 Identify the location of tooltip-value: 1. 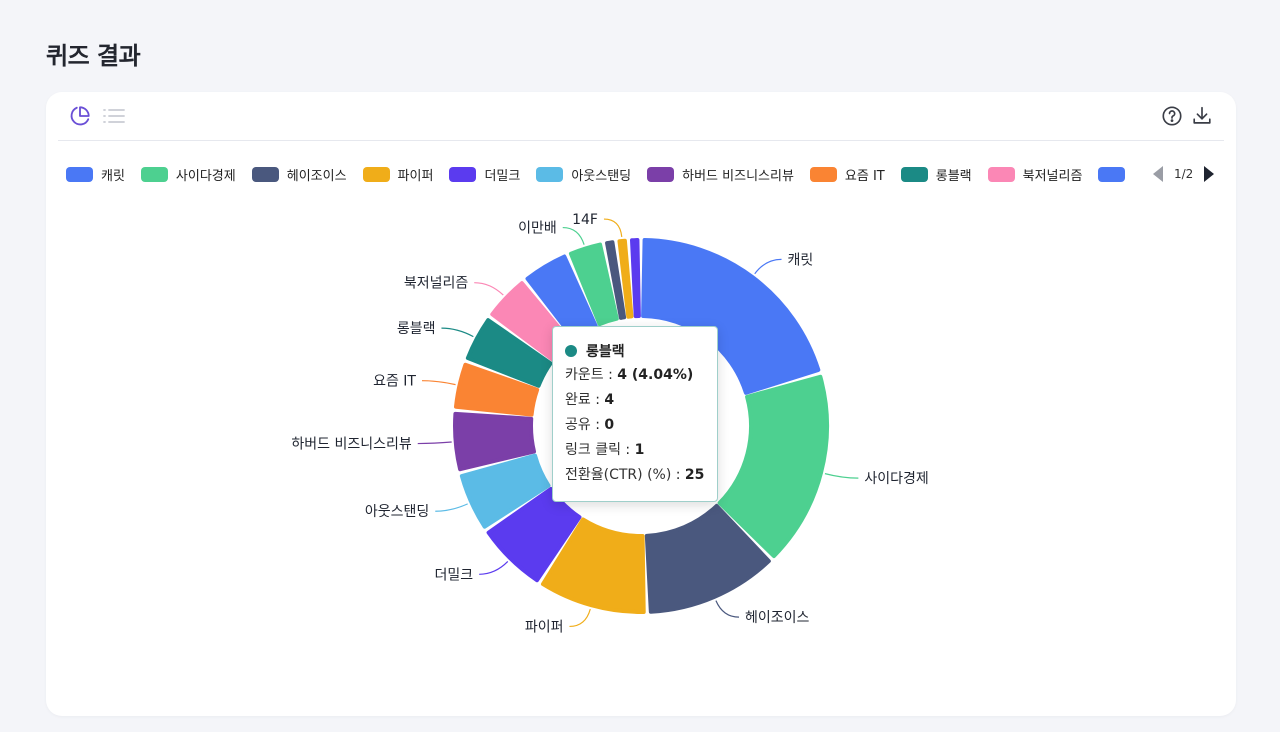
(639, 450).